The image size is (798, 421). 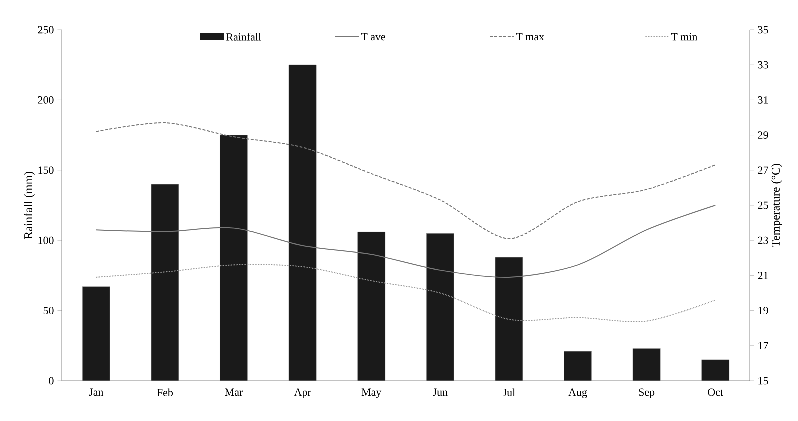 What do you see at coordinates (49, 310) in the screenshot?
I see `y-tick-label: 50` at bounding box center [49, 310].